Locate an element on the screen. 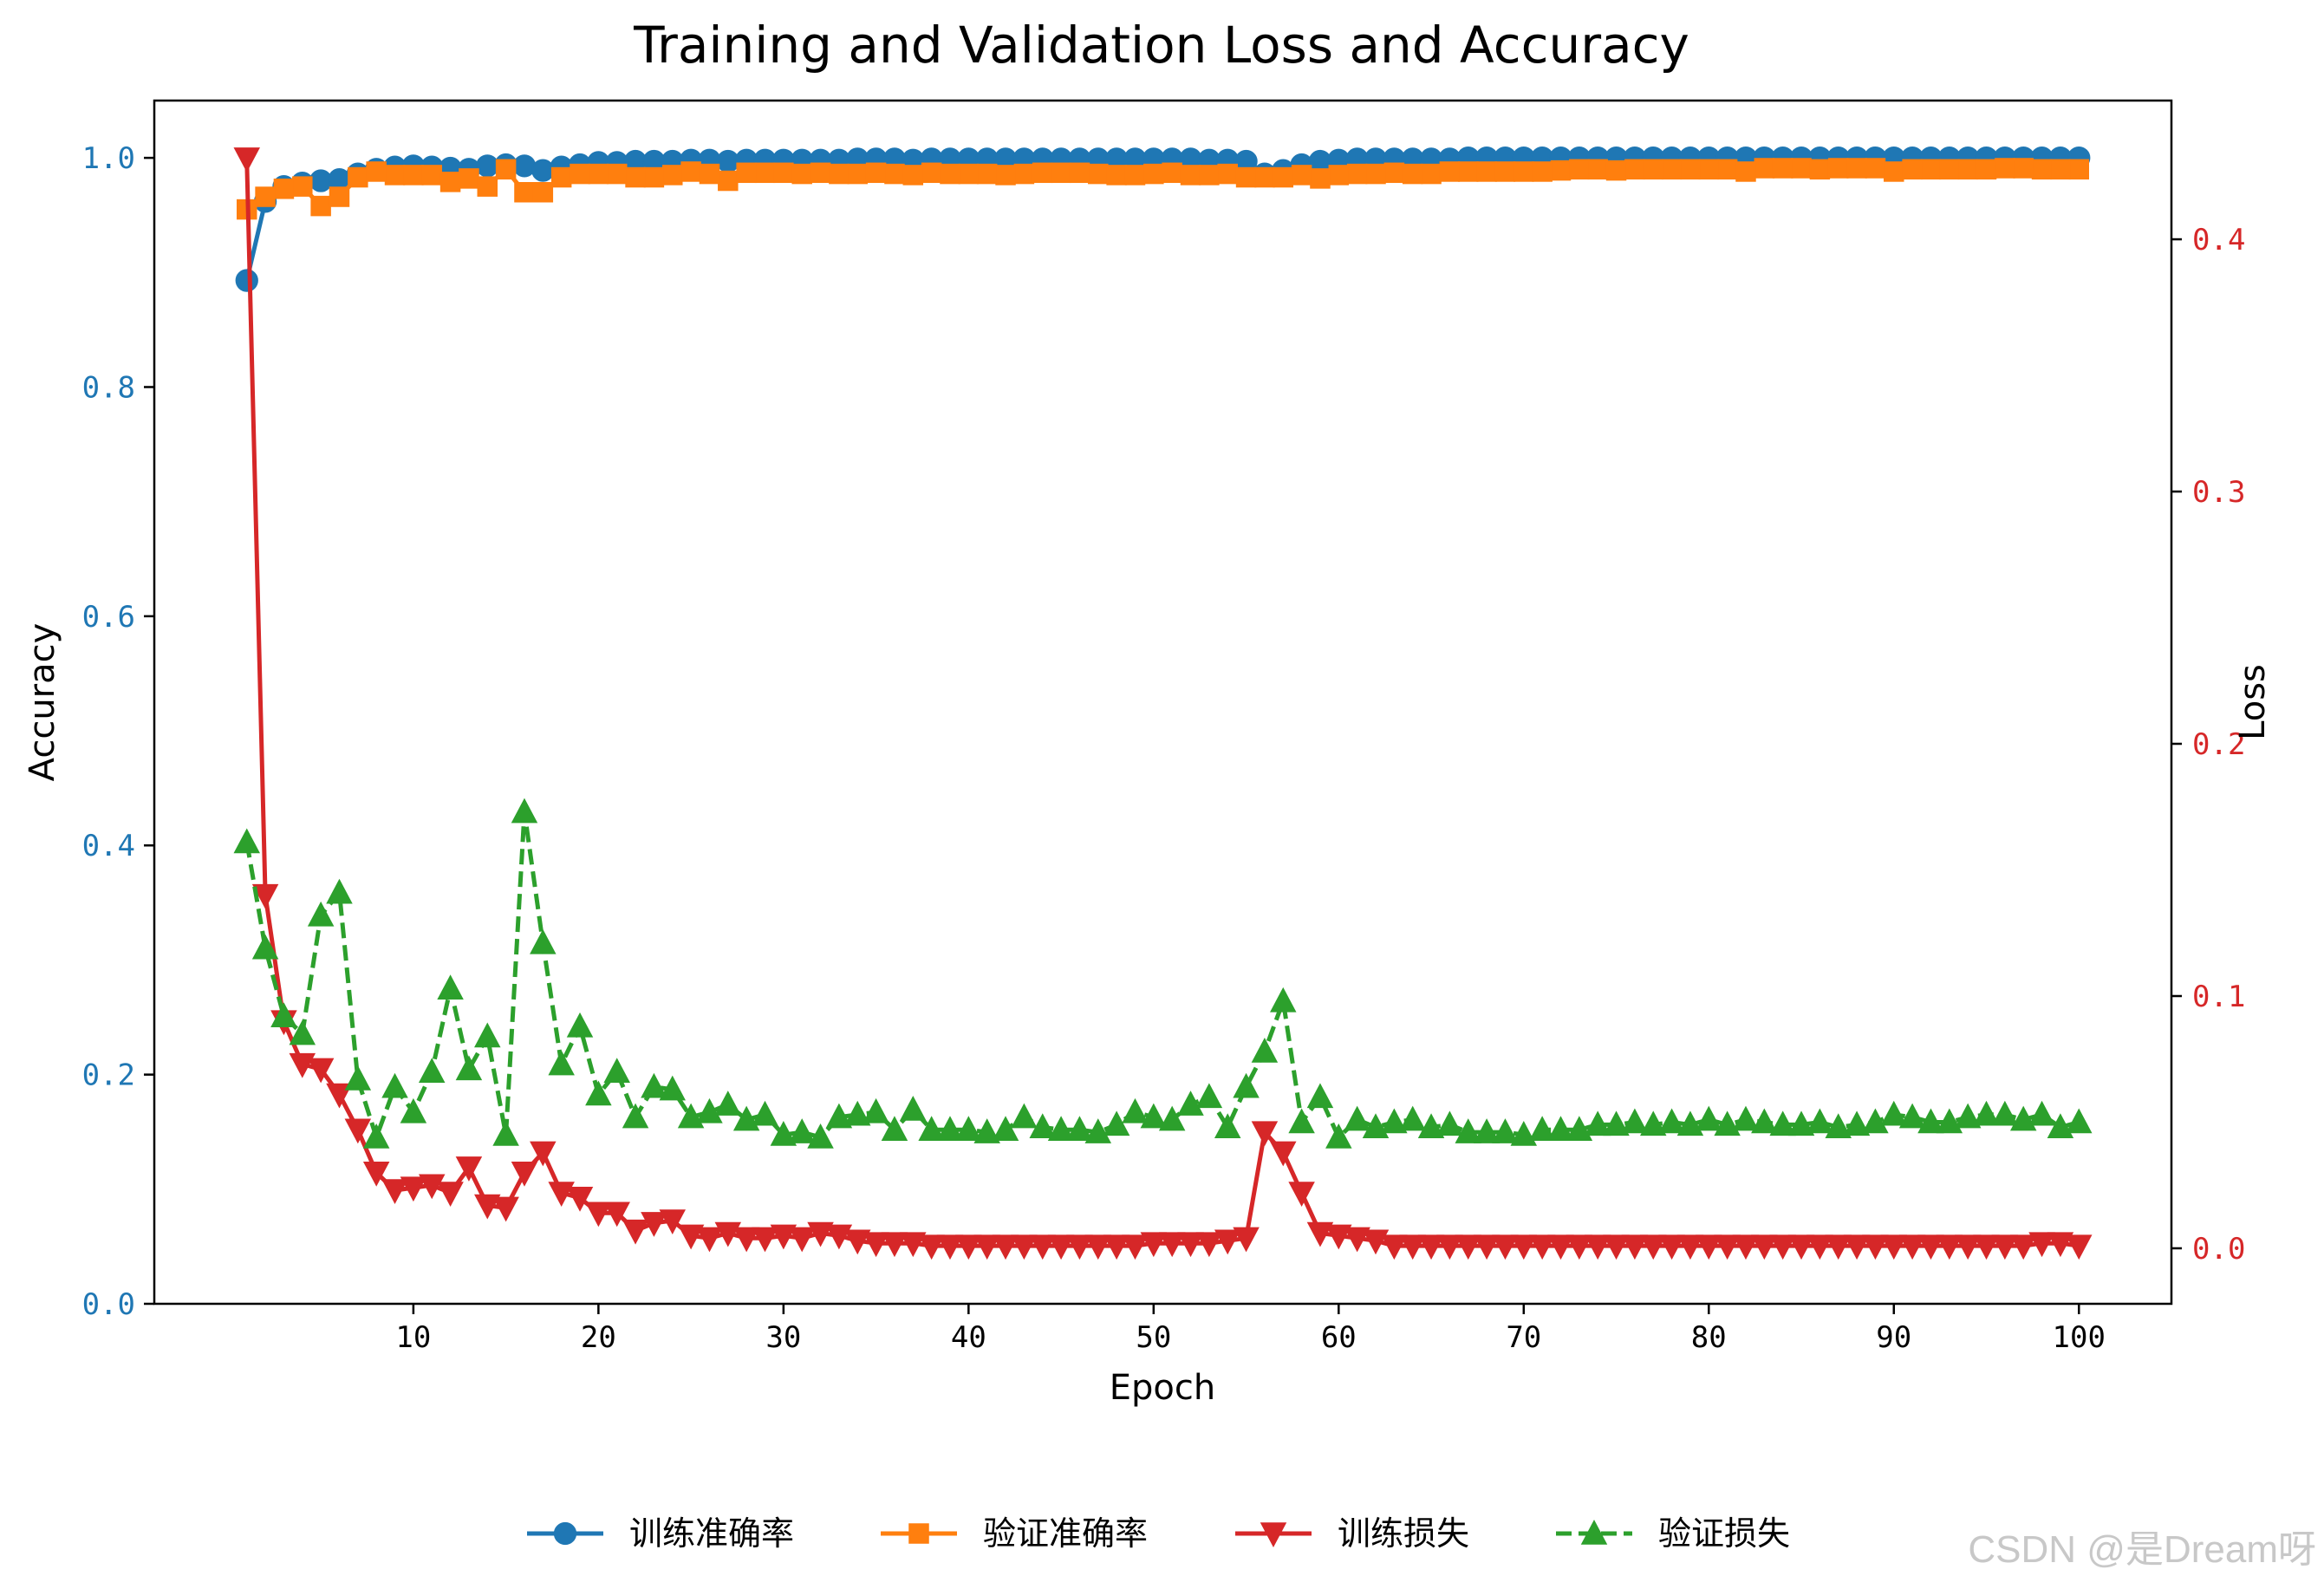  left-tick-label: 0.8 is located at coordinates (108, 387).